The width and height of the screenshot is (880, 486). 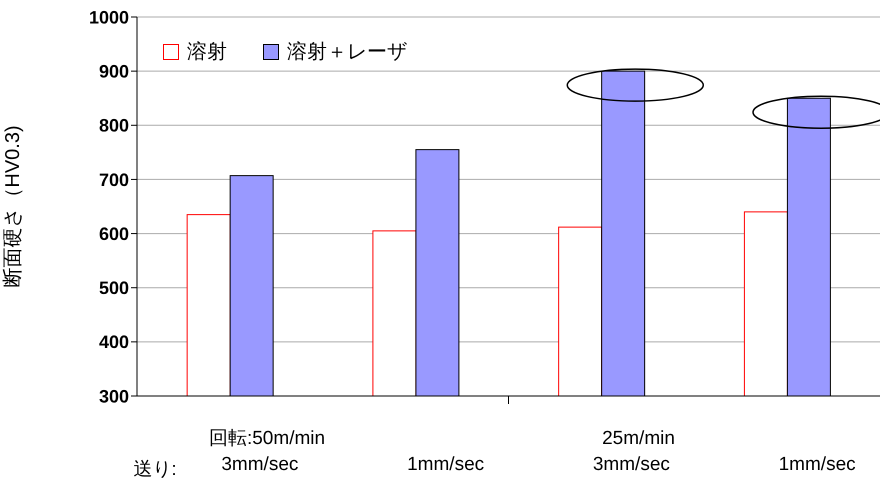 I want to click on legend-label: 溶射＋レーザ, so click(x=346, y=52).